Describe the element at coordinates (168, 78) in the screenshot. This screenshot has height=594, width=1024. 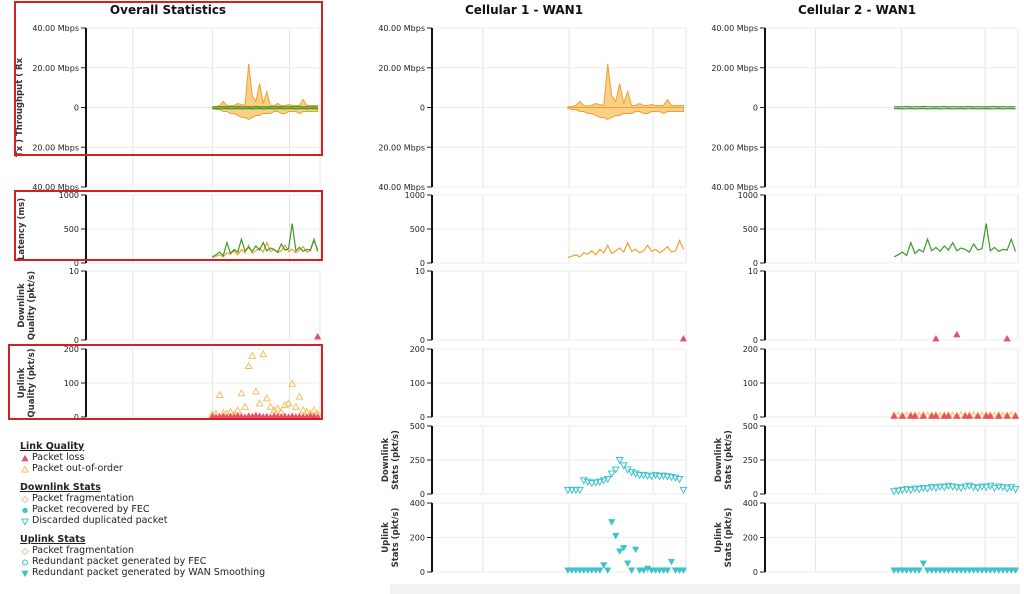
I see `highlight-box-throughput` at that location.